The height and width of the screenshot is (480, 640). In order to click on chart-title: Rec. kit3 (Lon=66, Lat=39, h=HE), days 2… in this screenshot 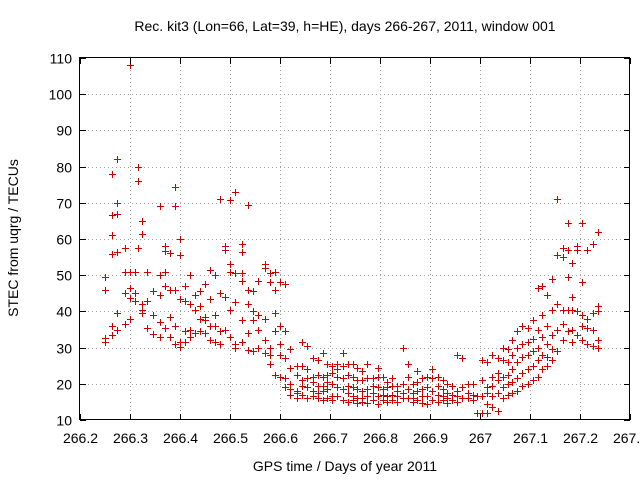, I will do `click(344, 26)`.